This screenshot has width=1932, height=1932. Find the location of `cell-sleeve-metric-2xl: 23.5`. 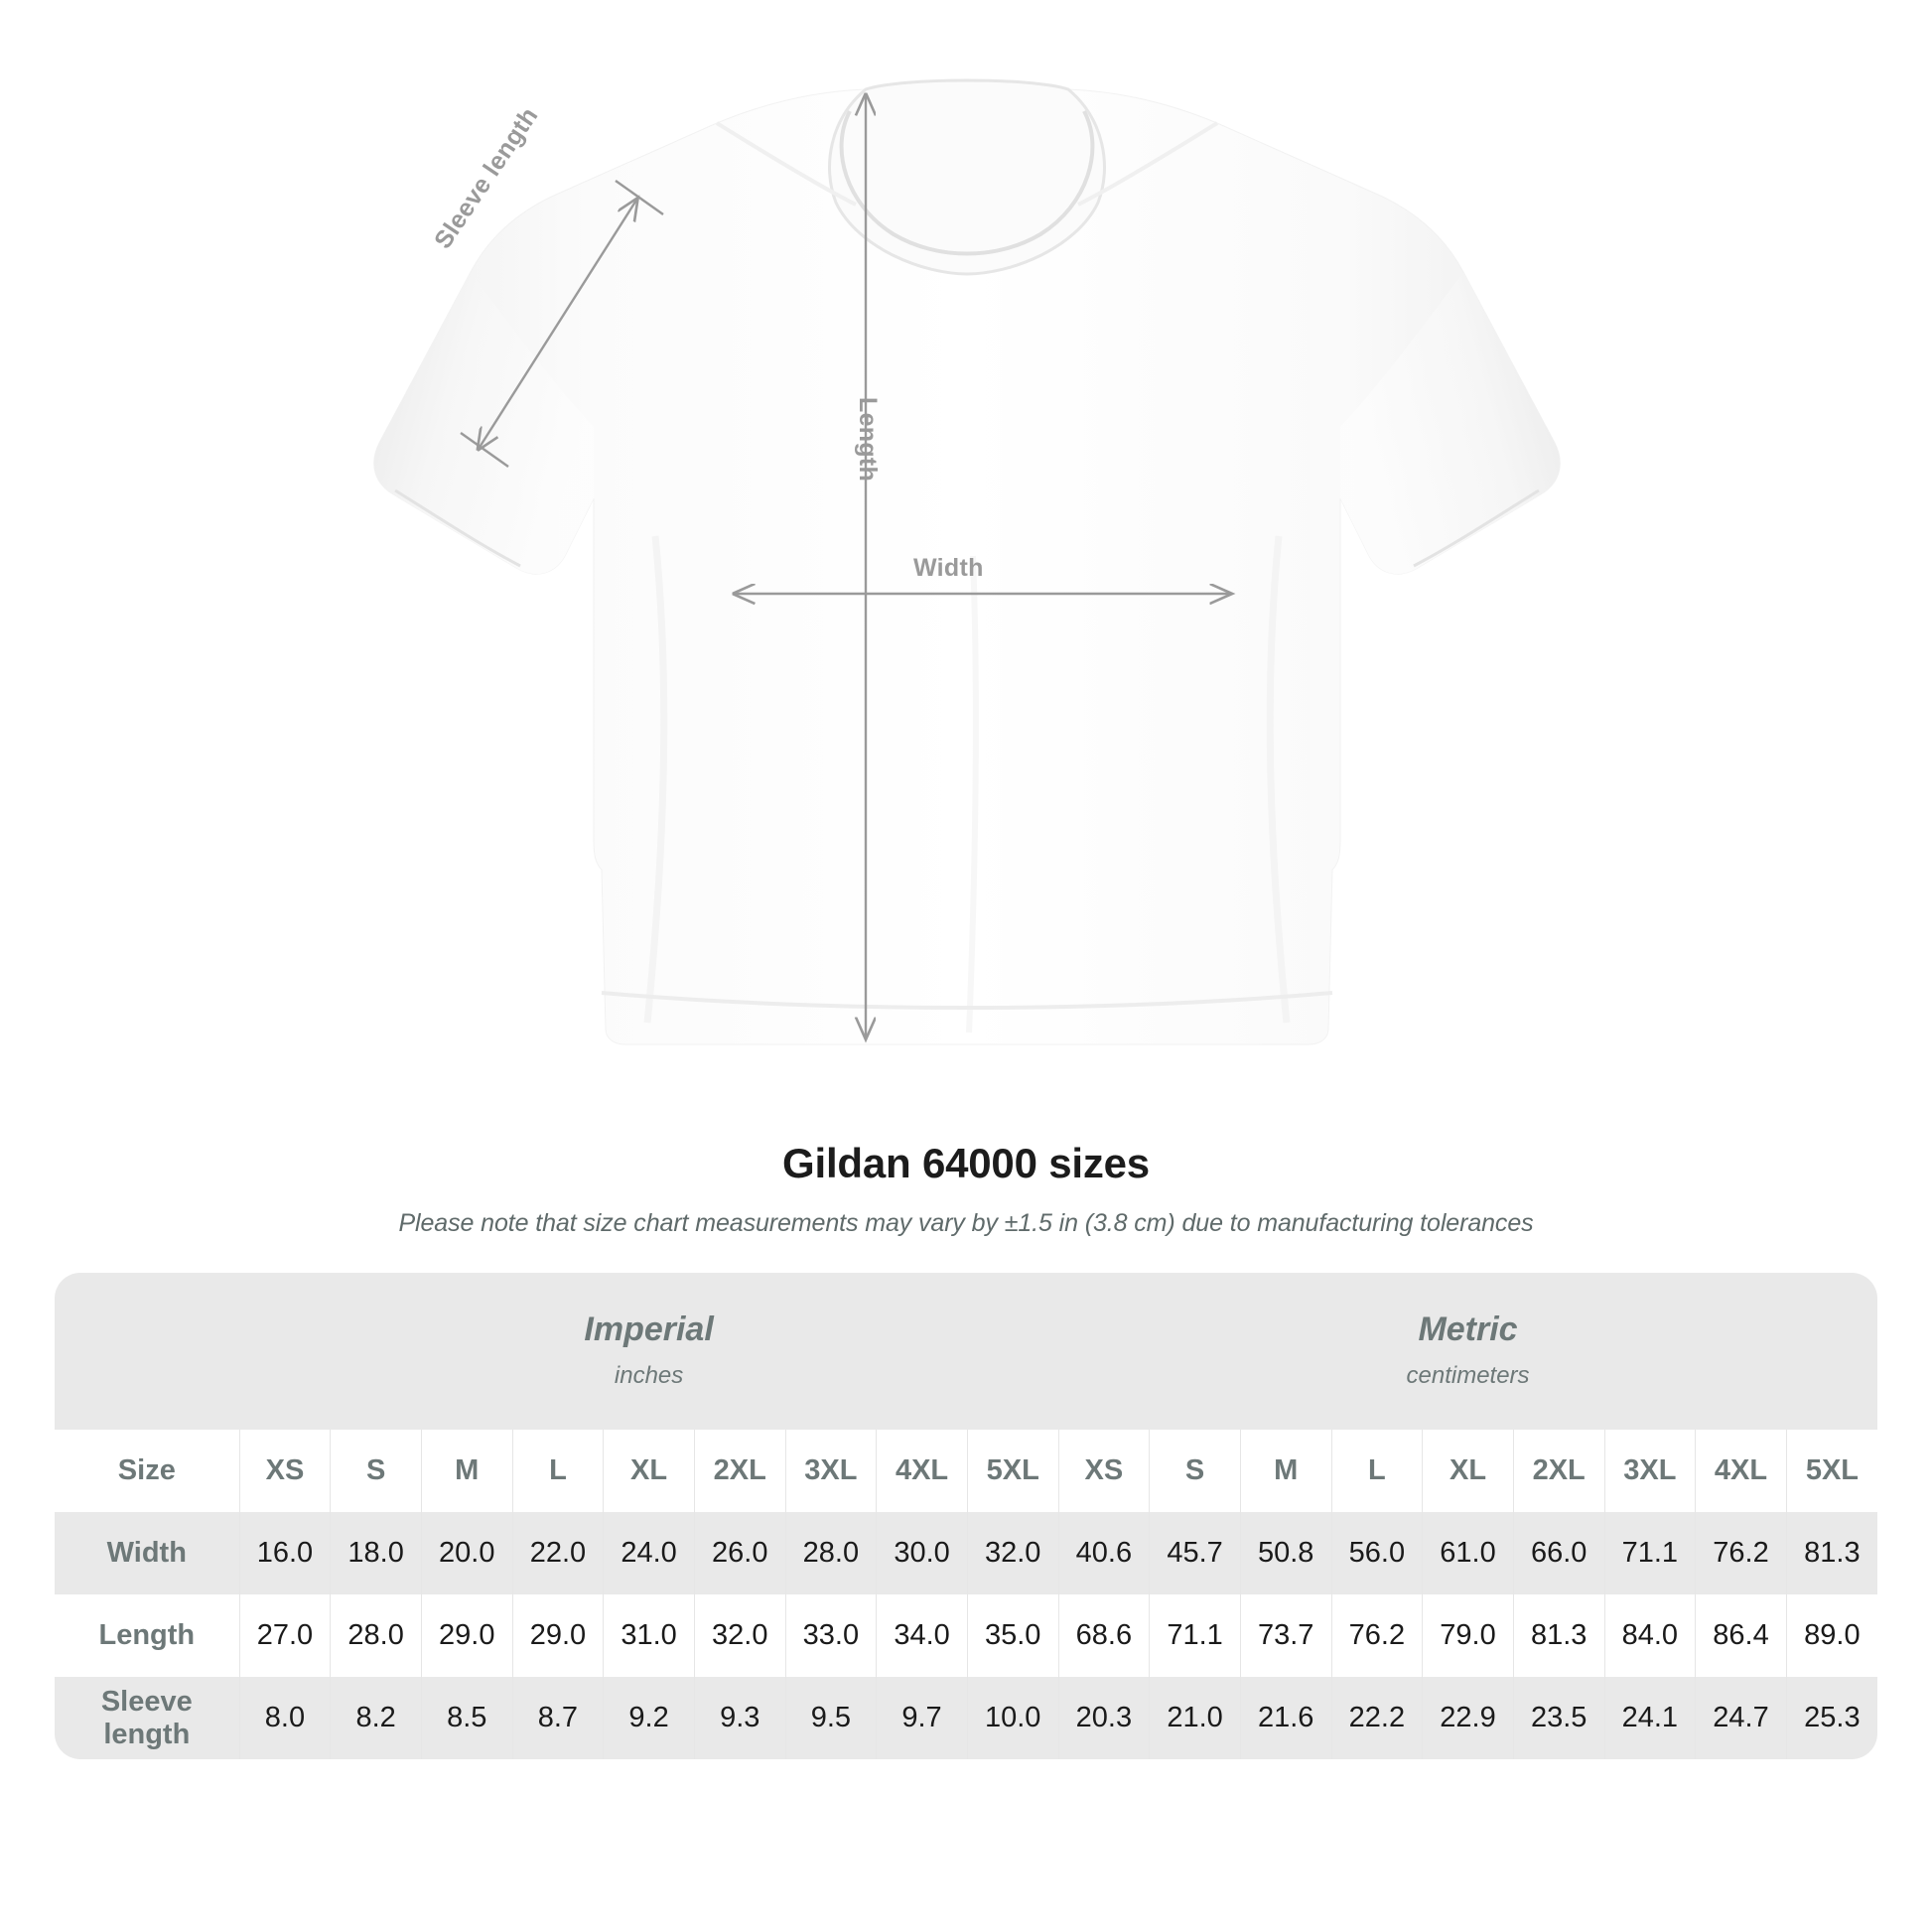

cell-sleeve-metric-2xl: 23.5 is located at coordinates (1558, 1718).